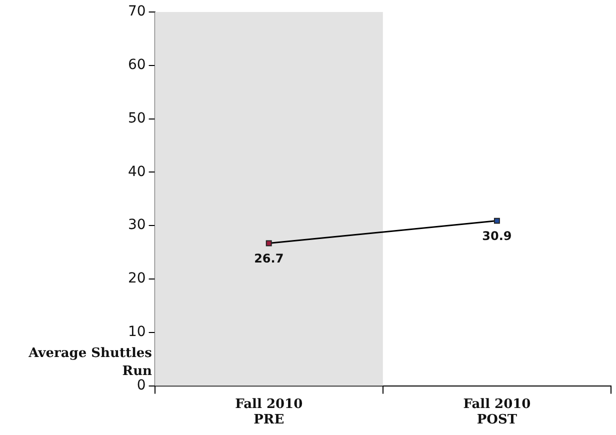  Describe the element at coordinates (137, 12) in the screenshot. I see `y-tick-label: 70` at that location.